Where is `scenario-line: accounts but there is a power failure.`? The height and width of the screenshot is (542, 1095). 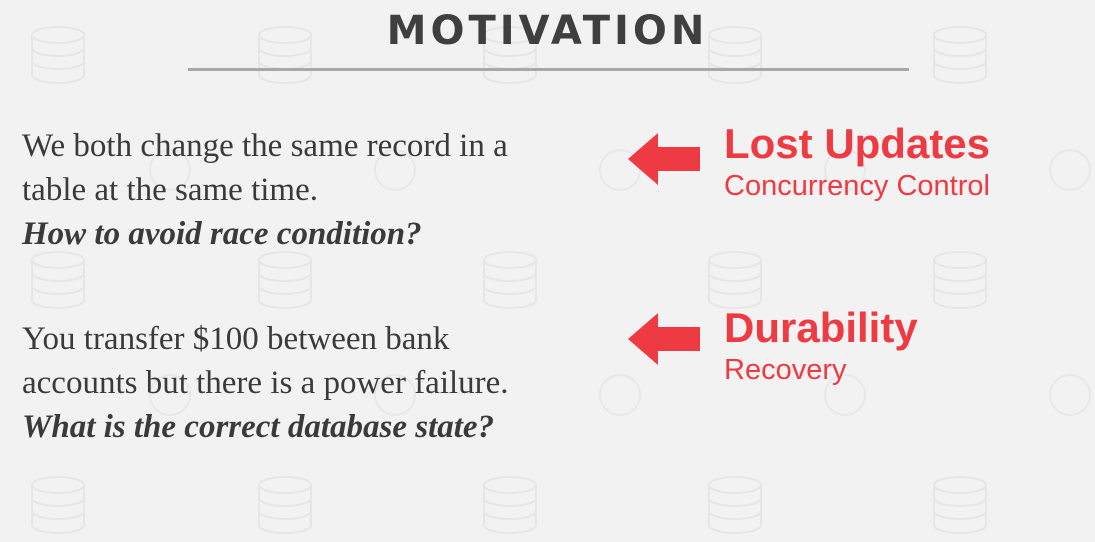
scenario-line: accounts but there is a power failure. is located at coordinates (265, 383).